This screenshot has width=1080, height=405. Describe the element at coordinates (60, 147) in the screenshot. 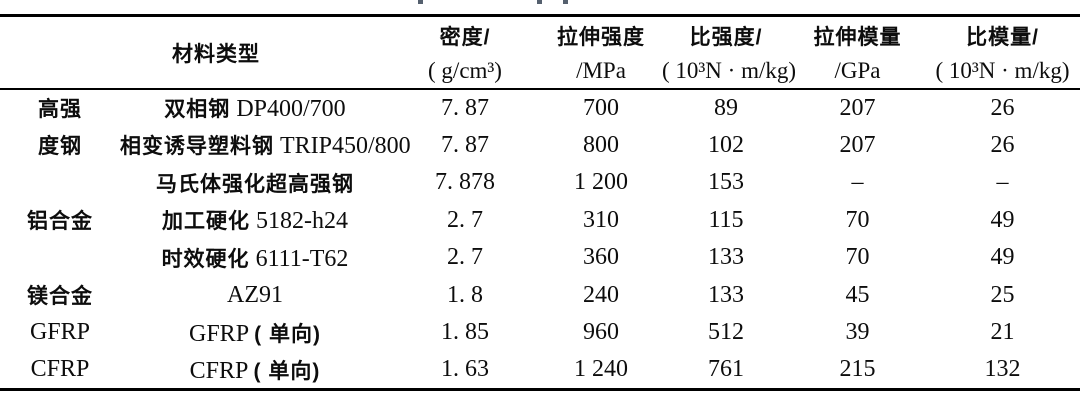

I see `cell-material-group: 度钢` at that location.